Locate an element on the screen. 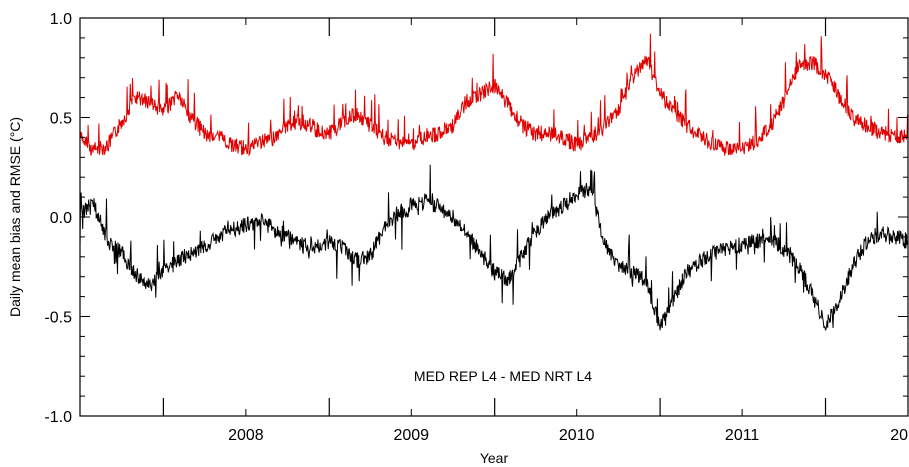 The image size is (909, 467). x-tick-label: 2011 is located at coordinates (742, 435).